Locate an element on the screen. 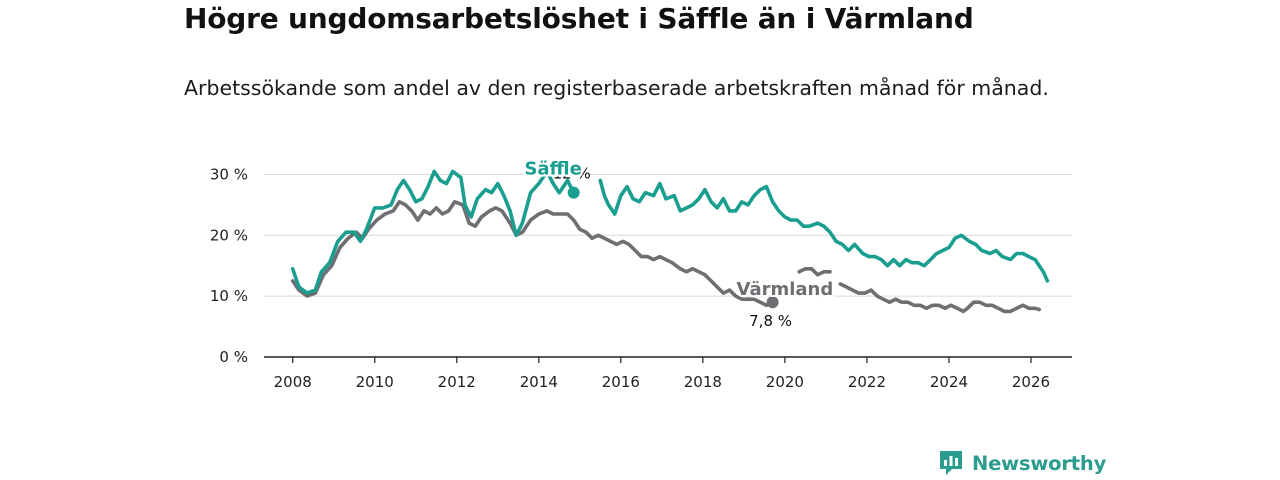  y-tick-label: 10 % is located at coordinates (229, 296).